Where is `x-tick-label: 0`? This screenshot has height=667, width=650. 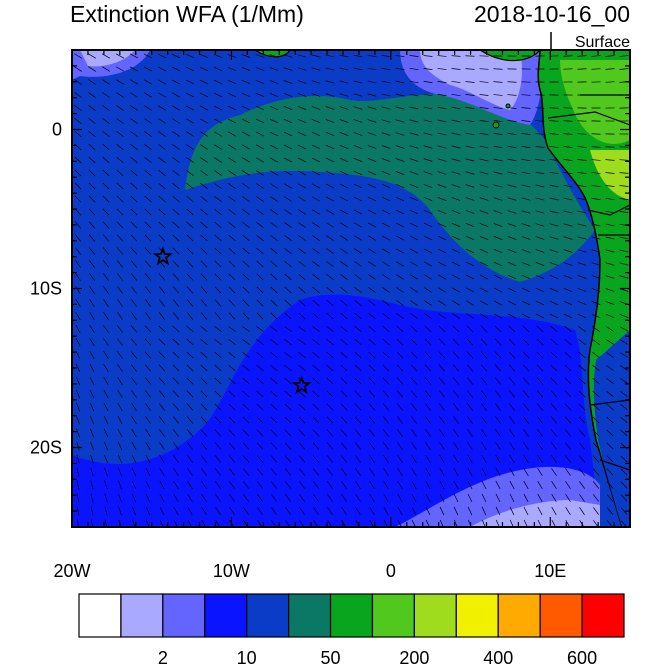
x-tick-label: 0 is located at coordinates (391, 571).